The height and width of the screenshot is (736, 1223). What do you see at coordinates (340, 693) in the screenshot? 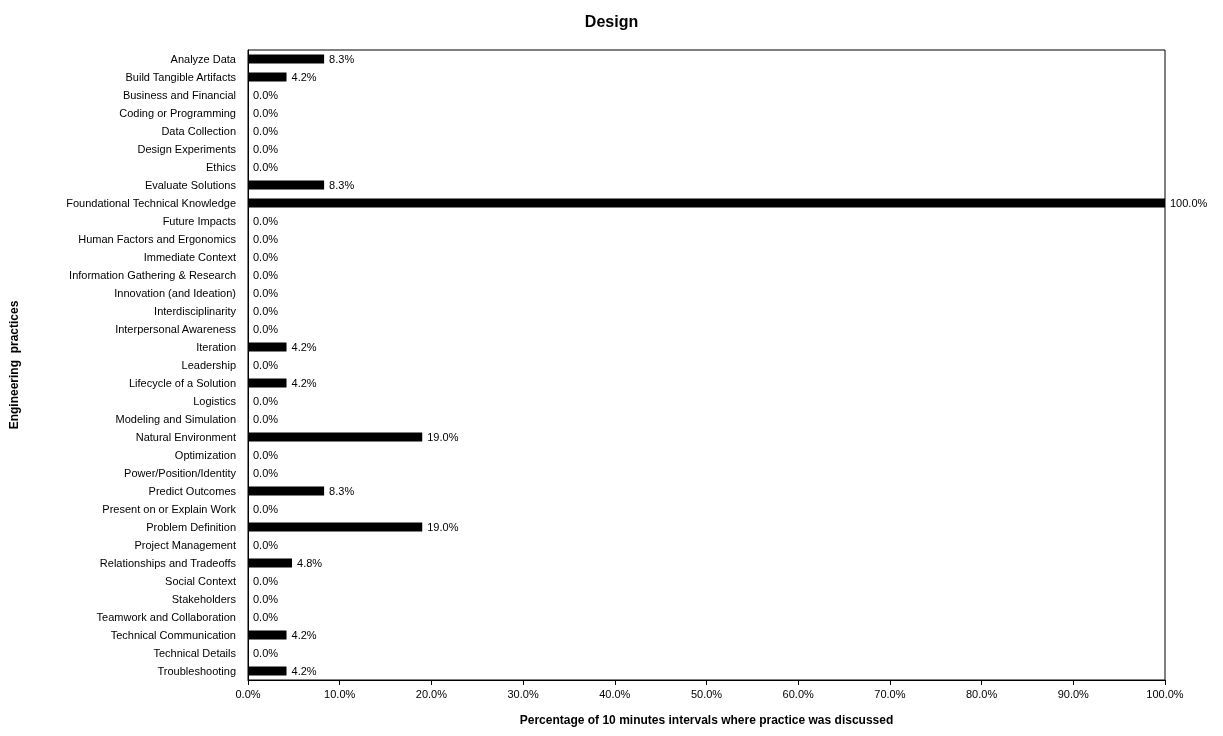
I see `x-tick-label: 10.0%` at bounding box center [340, 693].